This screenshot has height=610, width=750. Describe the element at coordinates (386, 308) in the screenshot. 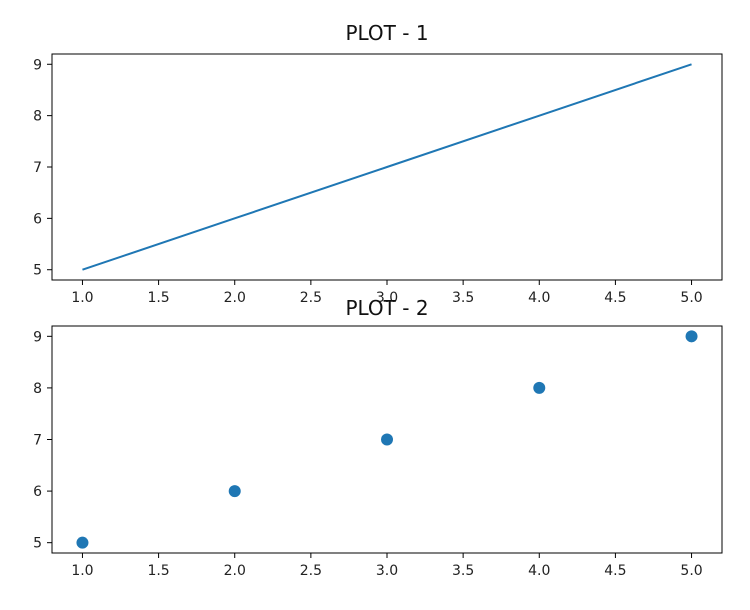

I see `chart-title: PLOT - 2` at that location.